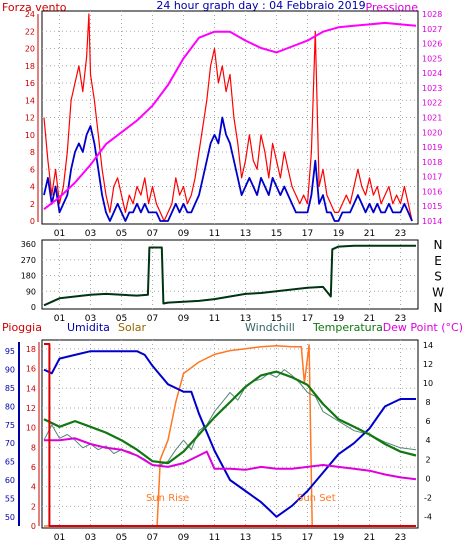 This screenshot has height=555, width=466. Describe the element at coordinates (30, 100) in the screenshot. I see `y-left-tick-label: 14` at that location.